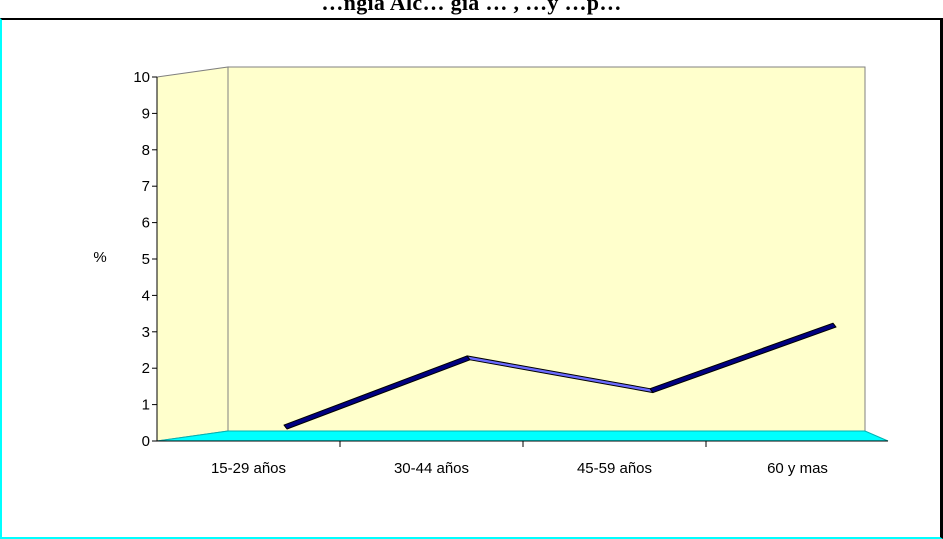  What do you see at coordinates (146, 441) in the screenshot?
I see `y-tick-label: 0` at bounding box center [146, 441].